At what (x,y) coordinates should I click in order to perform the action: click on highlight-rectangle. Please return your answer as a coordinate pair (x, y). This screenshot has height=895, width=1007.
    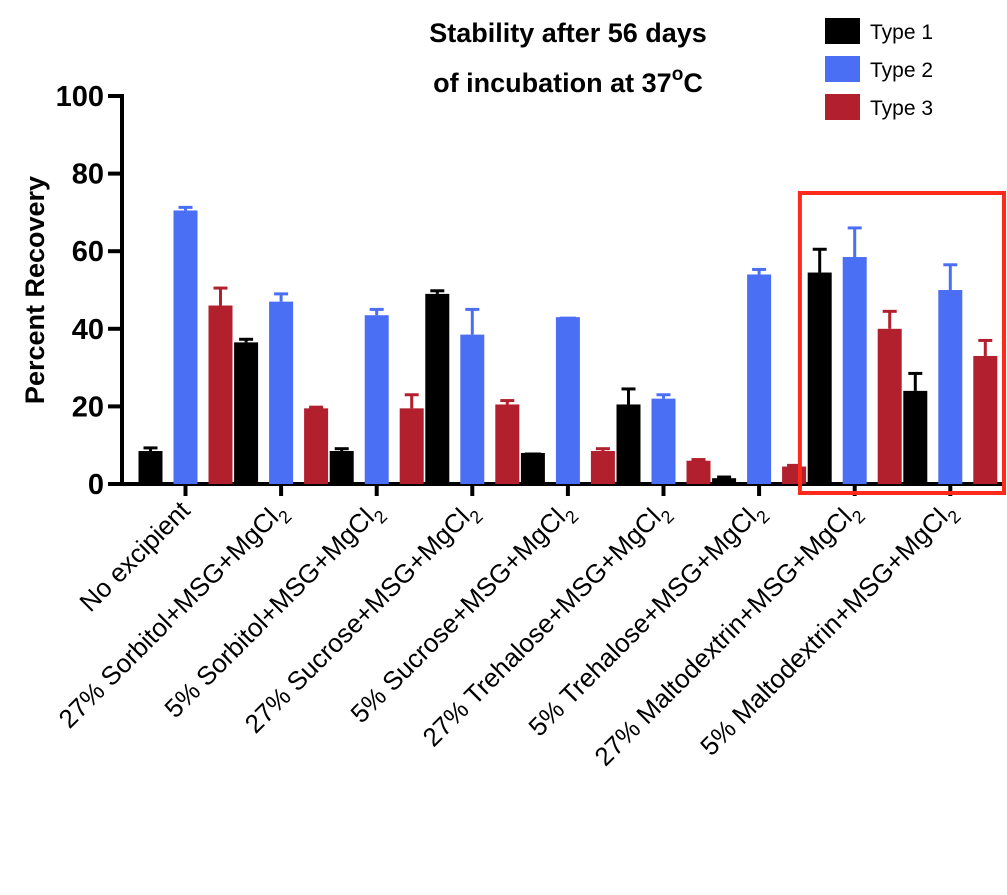
    Looking at the image, I should click on (902, 343).